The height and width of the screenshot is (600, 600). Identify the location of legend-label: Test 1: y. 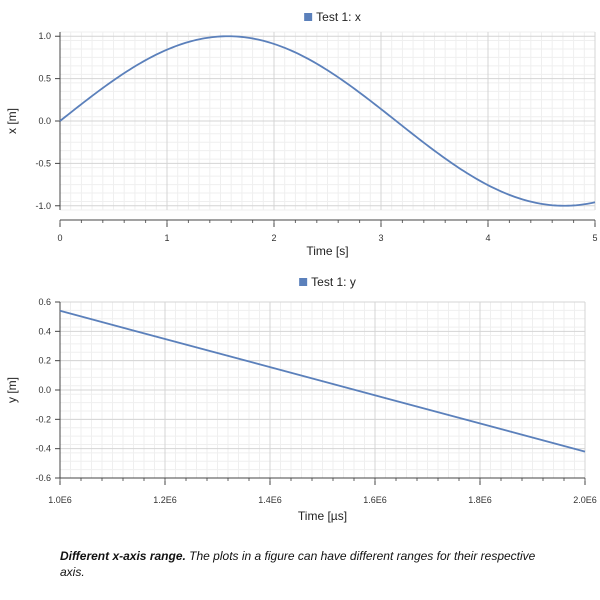
(333, 282).